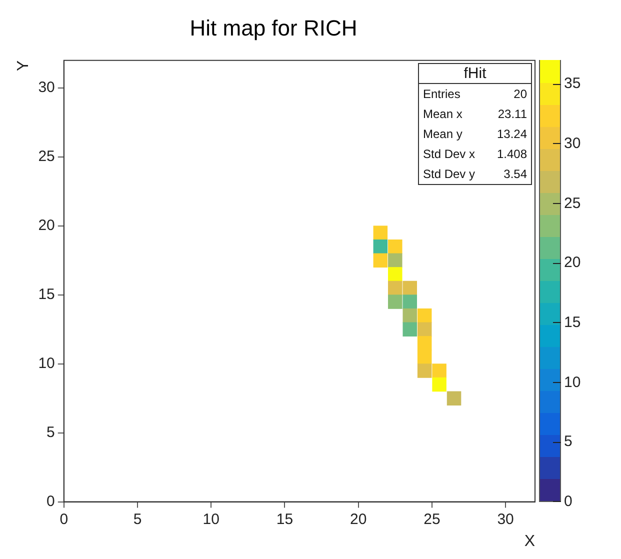 The height and width of the screenshot is (559, 621). I want to click on color-bar-label: 20, so click(572, 263).